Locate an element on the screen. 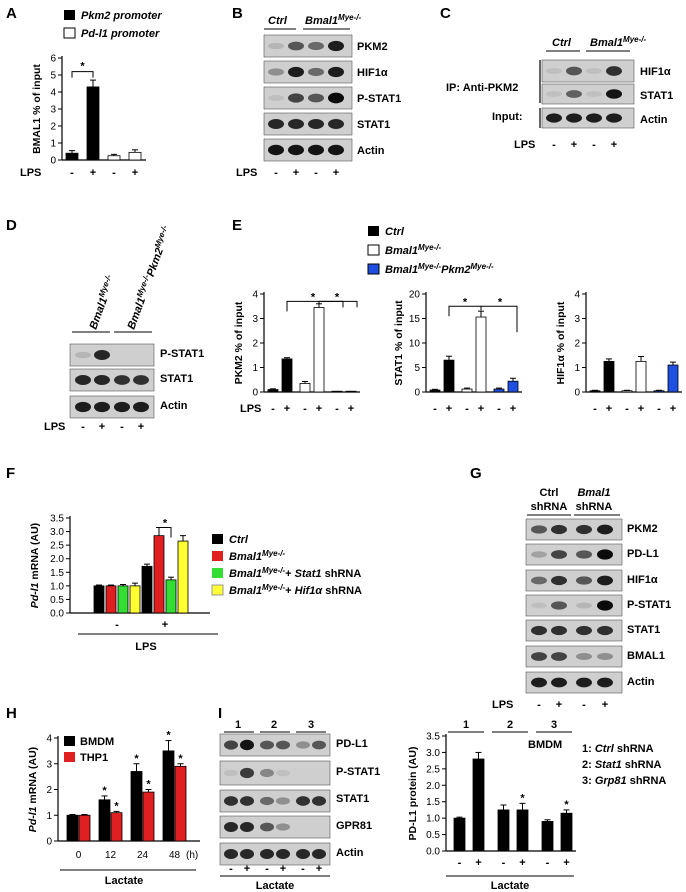 This screenshot has width=686, height=892. legend-swatch-h-thp1 is located at coordinates (69, 757).